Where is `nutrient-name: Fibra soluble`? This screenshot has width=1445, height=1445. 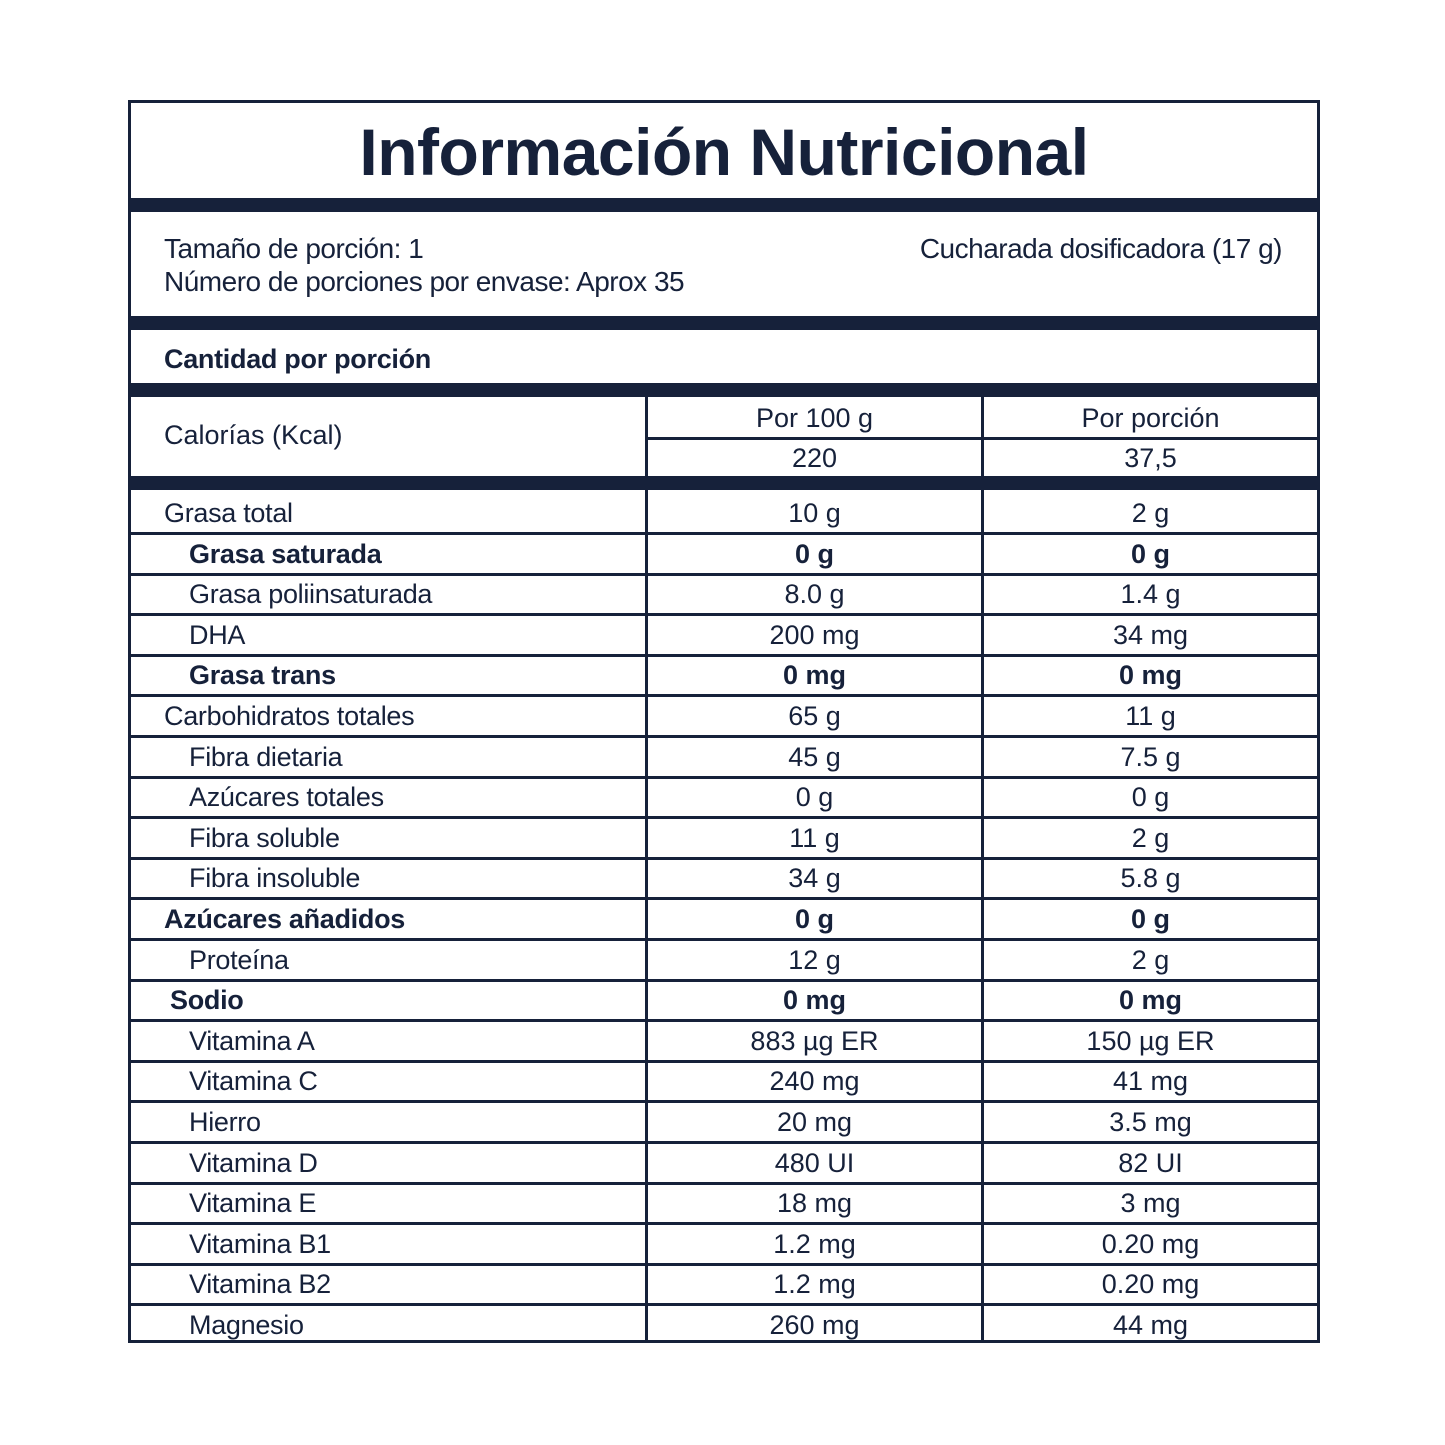 nutrient-name: Fibra soluble is located at coordinates (264, 837).